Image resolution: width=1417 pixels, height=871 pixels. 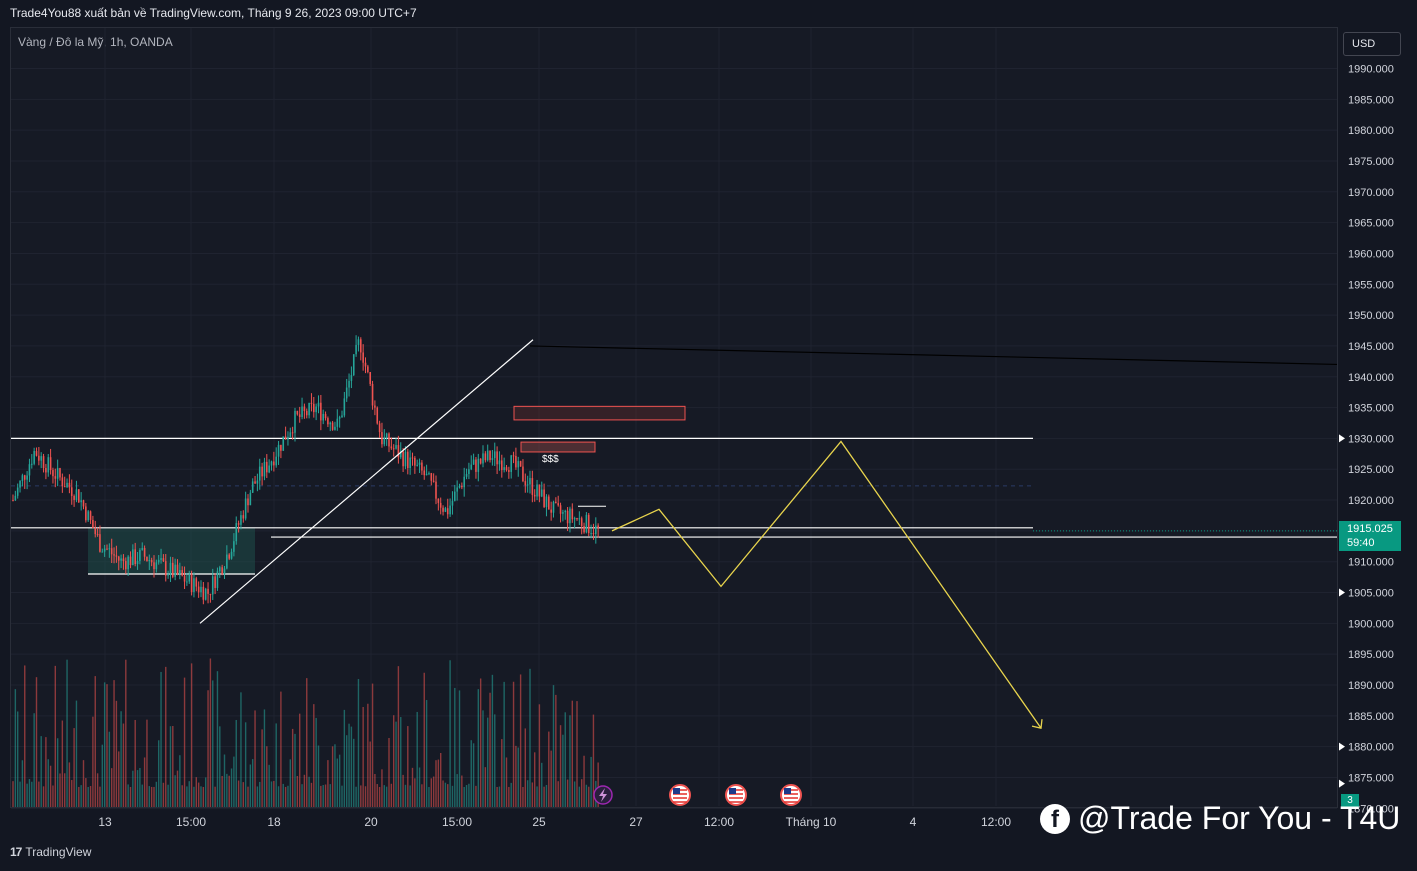 I want to click on time-tick-label: 25, so click(x=539, y=822).